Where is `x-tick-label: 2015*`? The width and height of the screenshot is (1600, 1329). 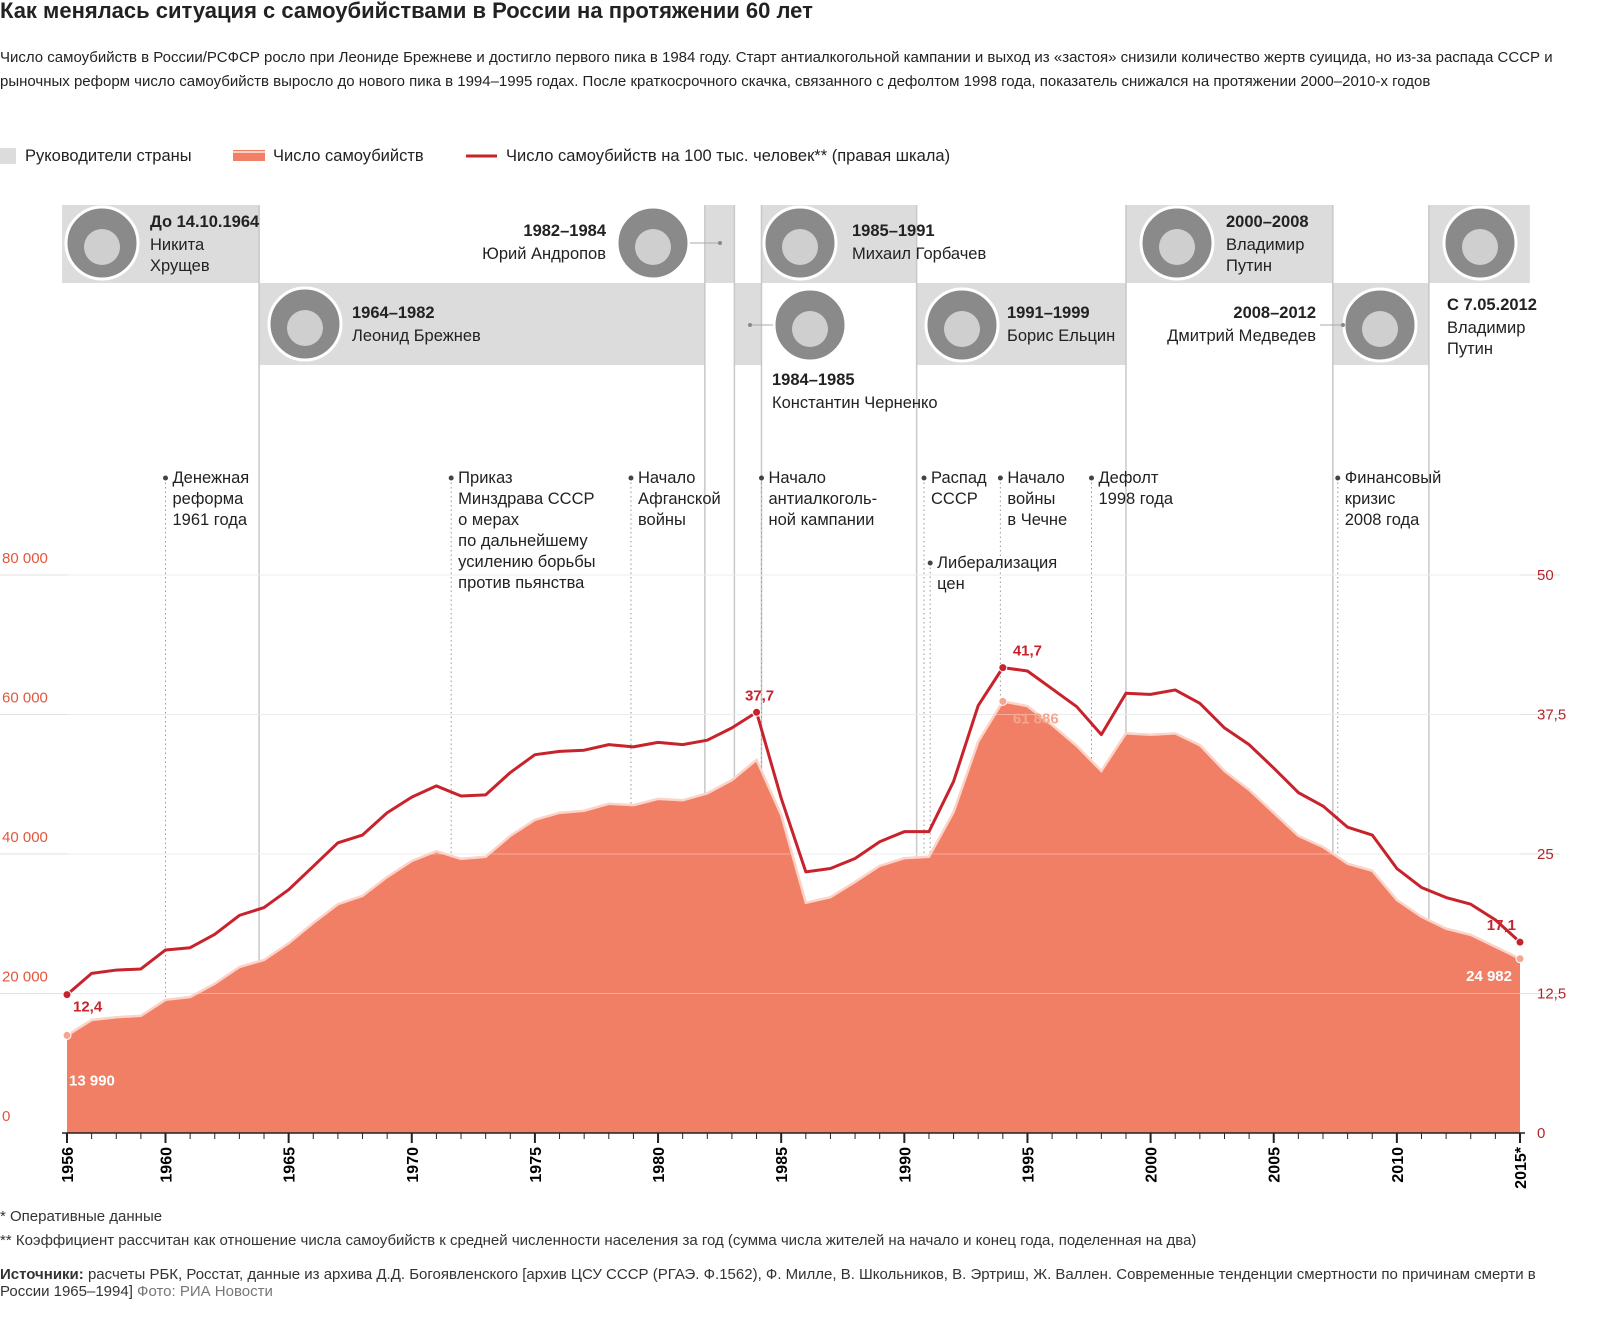 x-tick-label: 2015* is located at coordinates (1521, 1167).